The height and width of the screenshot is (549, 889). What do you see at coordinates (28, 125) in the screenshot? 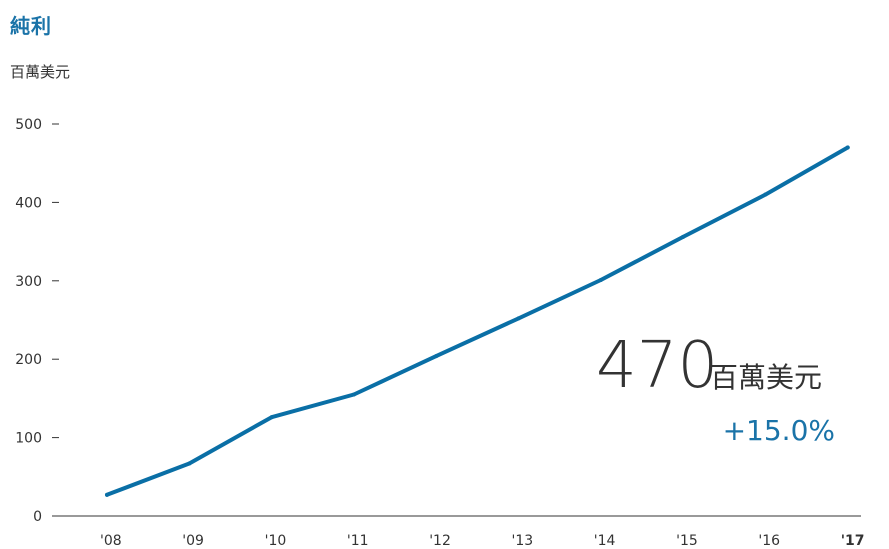
I see `y-tick-label: 500` at bounding box center [28, 125].